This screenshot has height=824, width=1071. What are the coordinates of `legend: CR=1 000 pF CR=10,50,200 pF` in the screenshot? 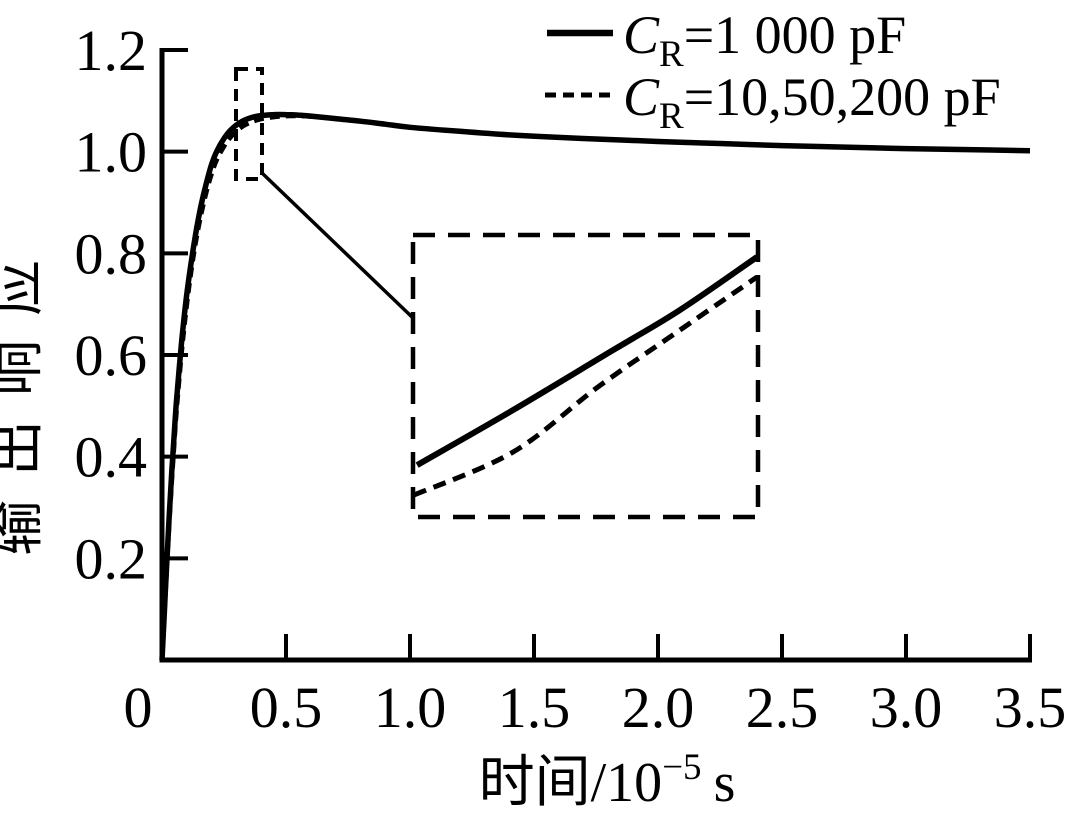 It's located at (773, 71).